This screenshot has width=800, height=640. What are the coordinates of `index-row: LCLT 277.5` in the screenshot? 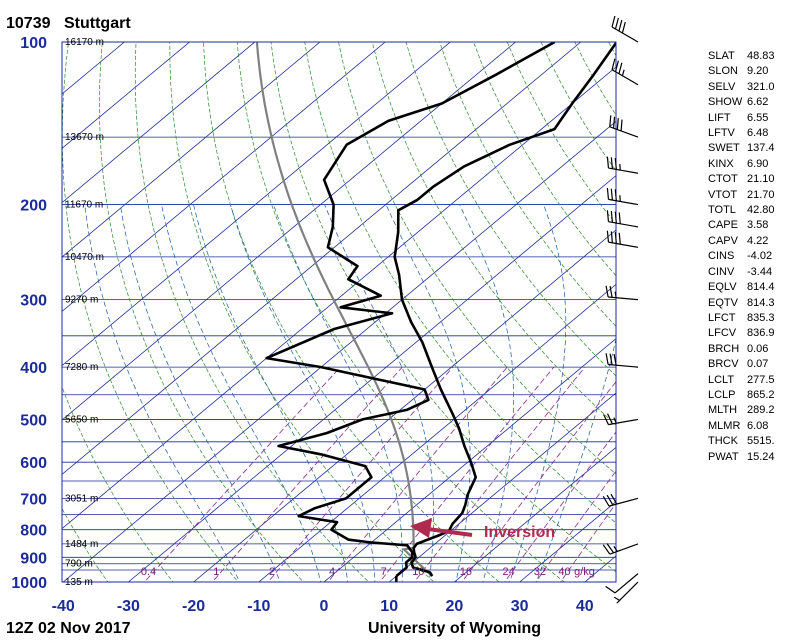 It's located at (753, 380).